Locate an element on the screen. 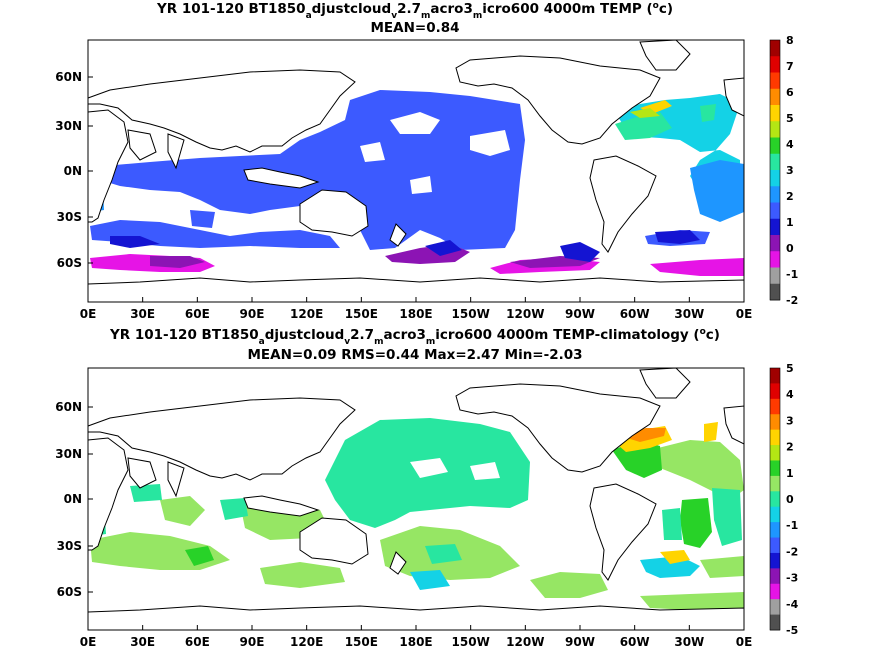 The height and width of the screenshot is (660, 875). lat-tick-label: 0N is located at coordinates (73, 499).